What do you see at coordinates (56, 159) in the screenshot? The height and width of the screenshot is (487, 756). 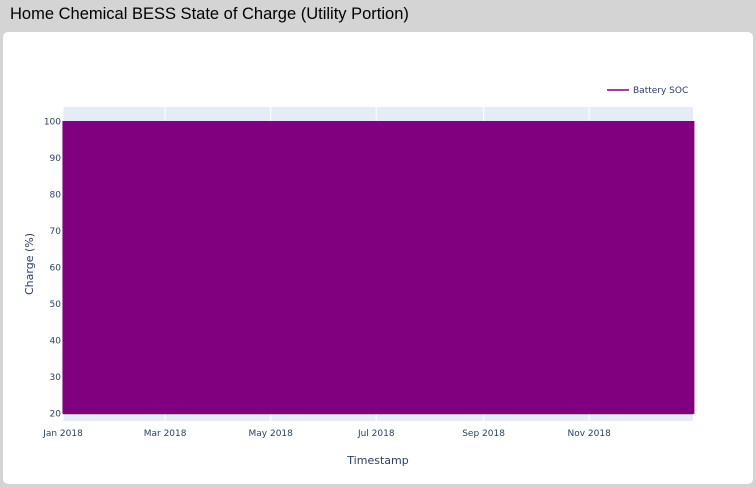 I see `y-tick-label: 90` at bounding box center [56, 159].